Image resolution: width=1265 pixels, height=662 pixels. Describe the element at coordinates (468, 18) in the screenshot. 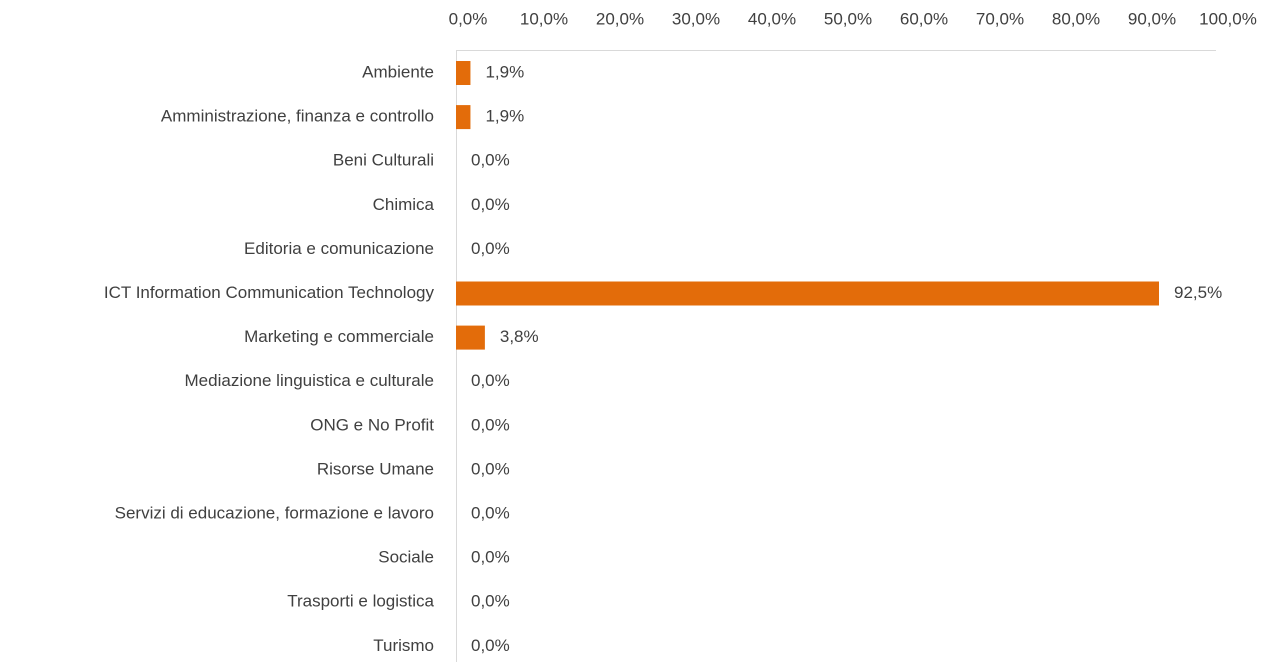

I see `x-tick-label: 0,0%` at that location.